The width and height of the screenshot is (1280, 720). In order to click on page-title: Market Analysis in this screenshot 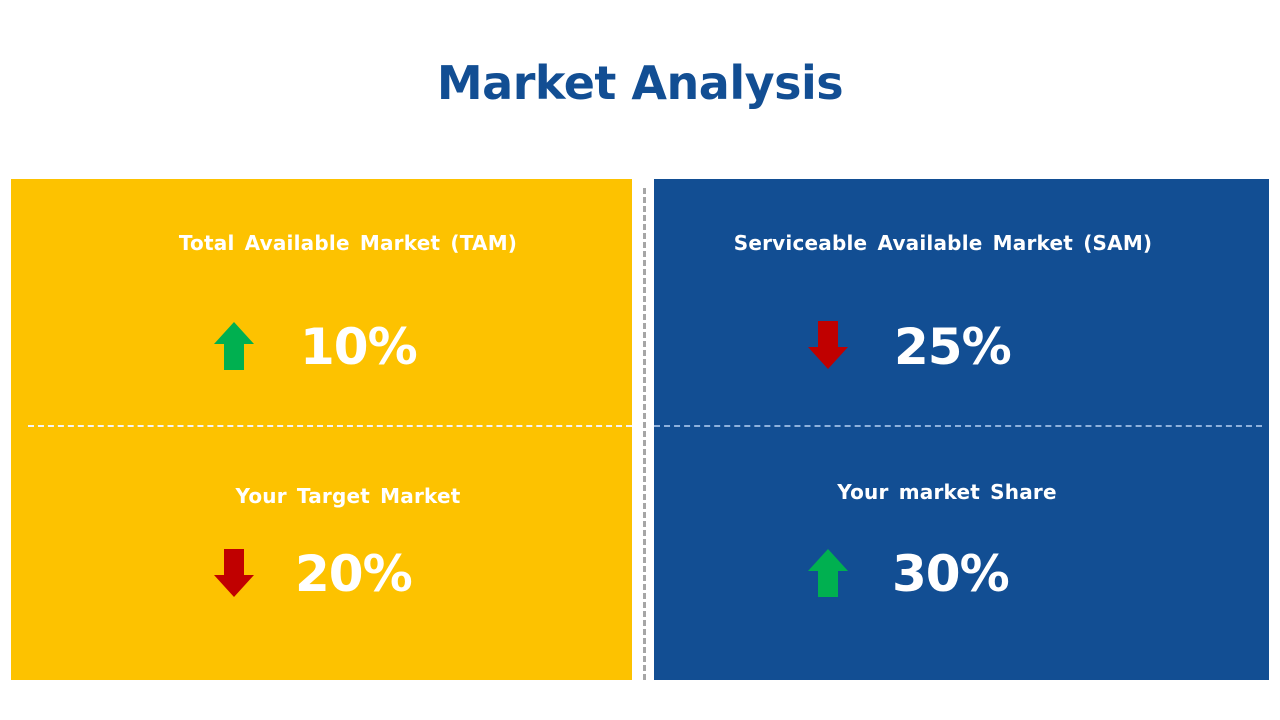, I will do `click(640, 83)`.